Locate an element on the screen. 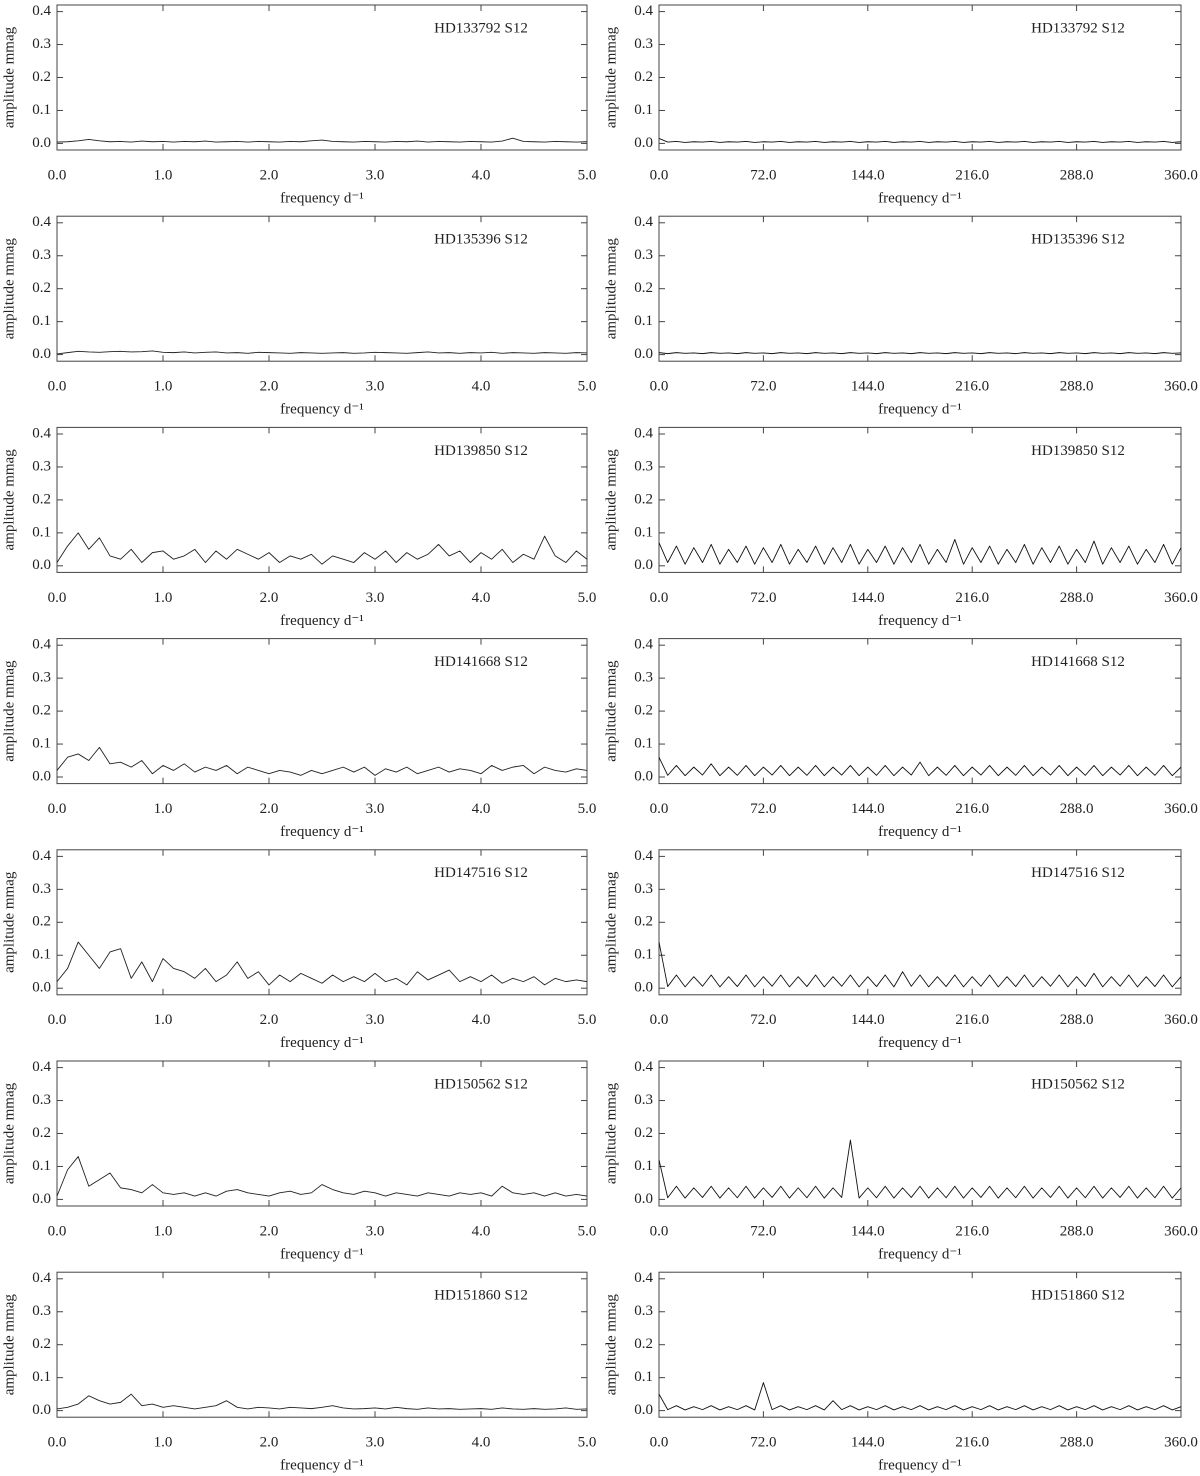 The image size is (1200, 1476). panel-title: HD141668 S12 is located at coordinates (1078, 662).